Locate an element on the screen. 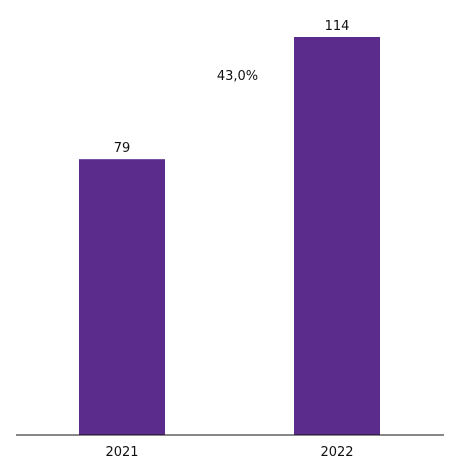  x-tick-label-2022: 2022 is located at coordinates (336, 452).